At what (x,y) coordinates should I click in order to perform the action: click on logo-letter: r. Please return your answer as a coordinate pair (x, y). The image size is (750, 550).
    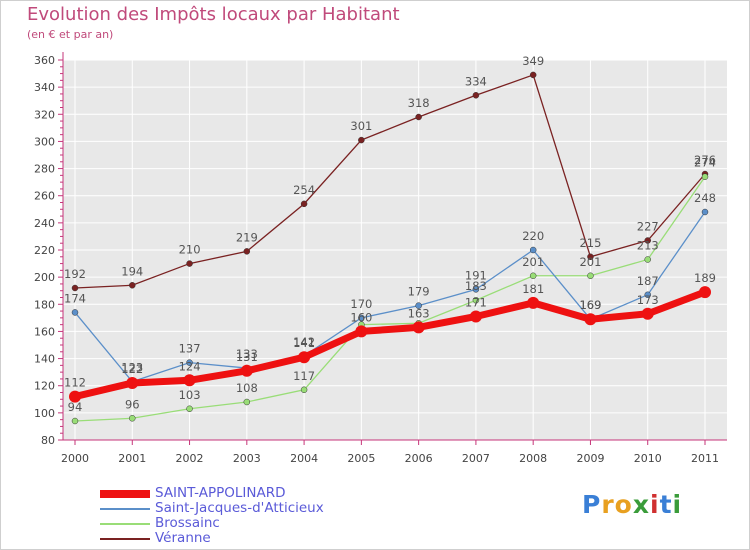
    Looking at the image, I should click on (608, 504).